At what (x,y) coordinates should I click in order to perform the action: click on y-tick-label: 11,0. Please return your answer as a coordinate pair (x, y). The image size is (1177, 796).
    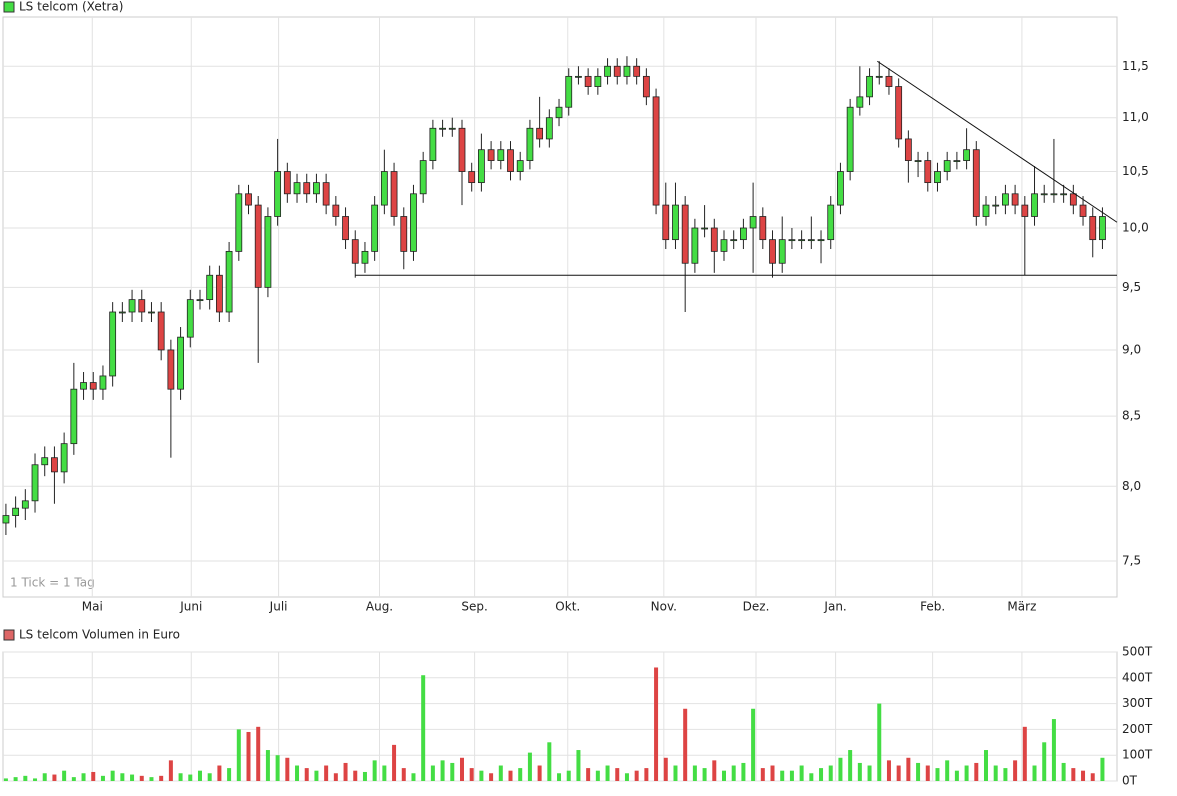
    Looking at the image, I should click on (1135, 117).